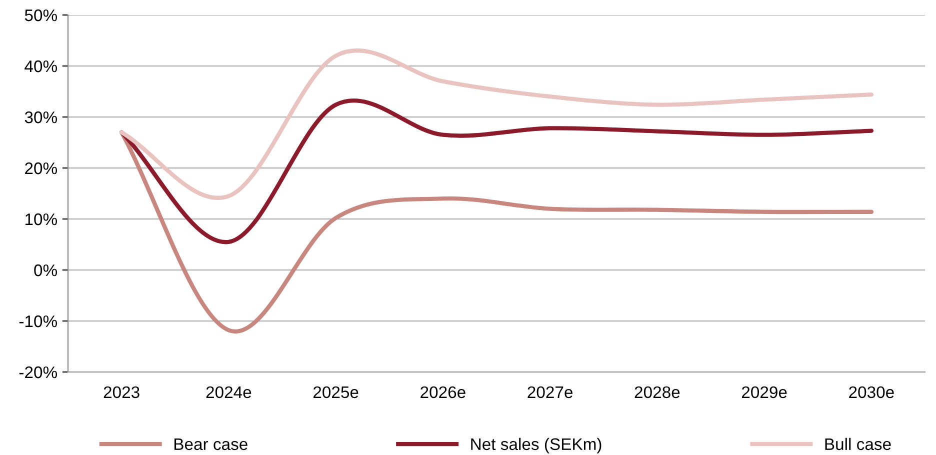 This screenshot has height=455, width=936. What do you see at coordinates (871, 392) in the screenshot?
I see `x-tick-label: 2030e` at bounding box center [871, 392].